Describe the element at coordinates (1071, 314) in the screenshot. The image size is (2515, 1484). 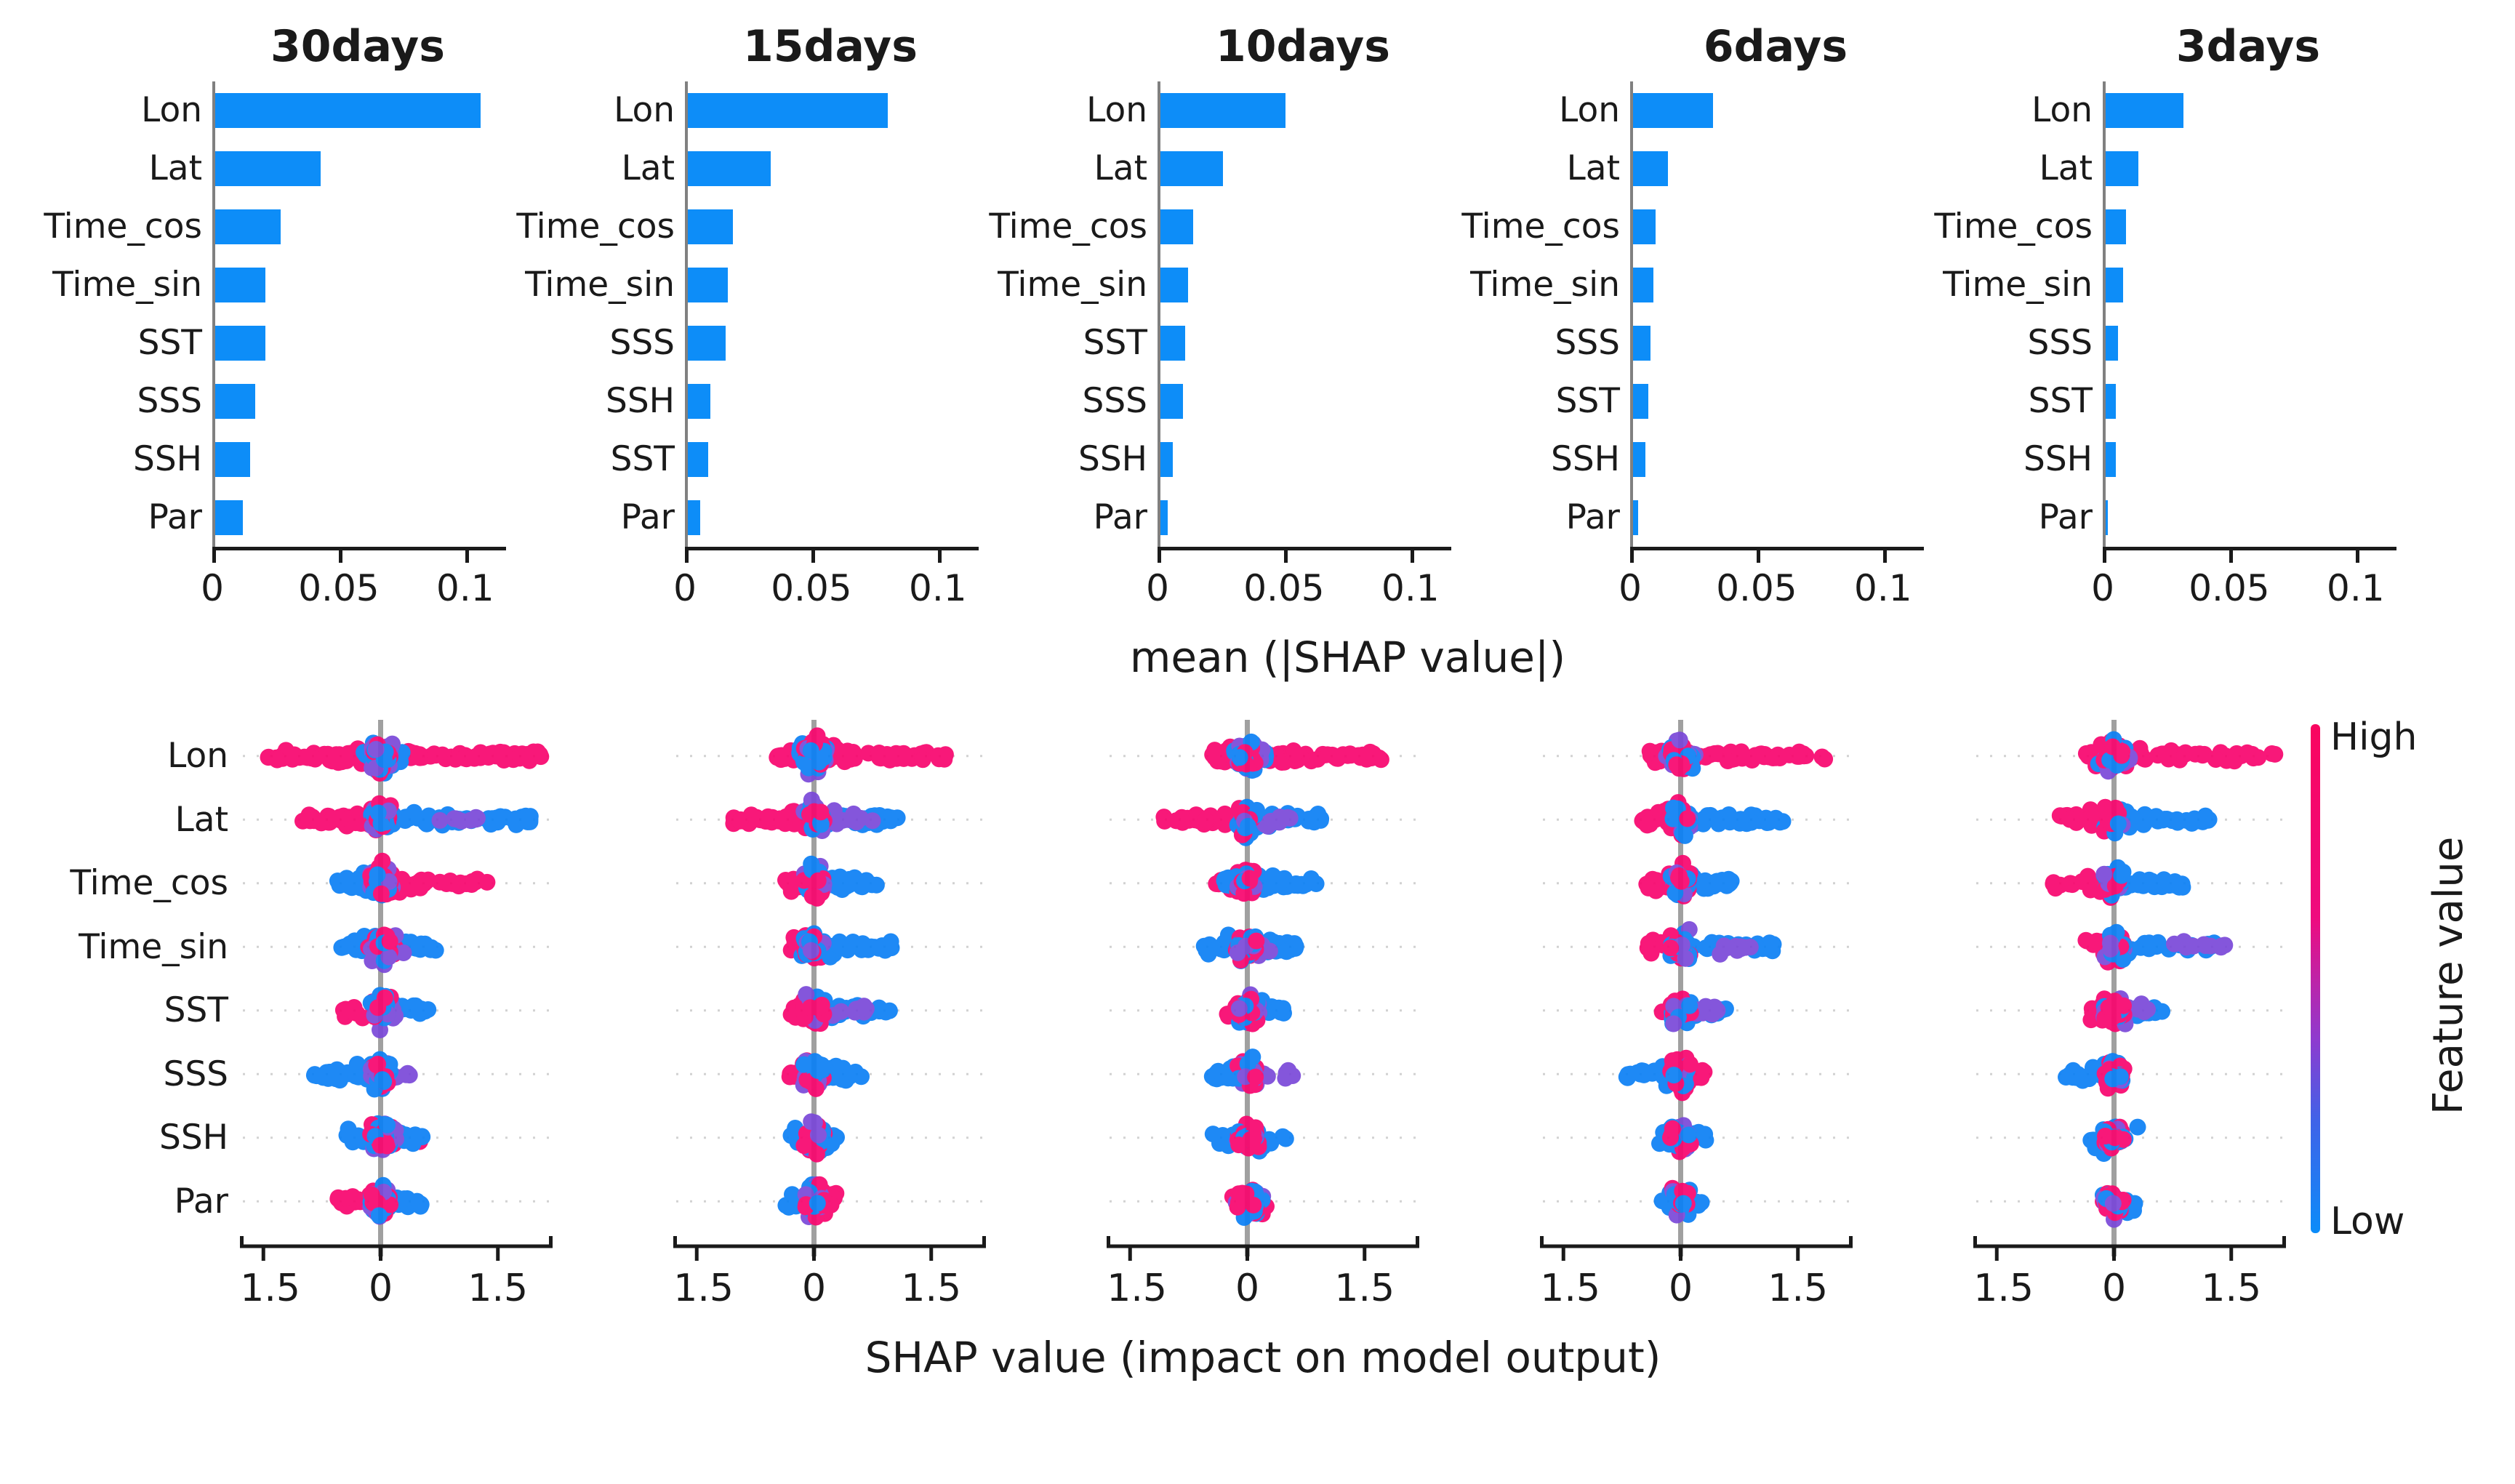
I see `feature-labels: Lon Lat Time_cos Time_sin SST SSS SSH Par` at that location.